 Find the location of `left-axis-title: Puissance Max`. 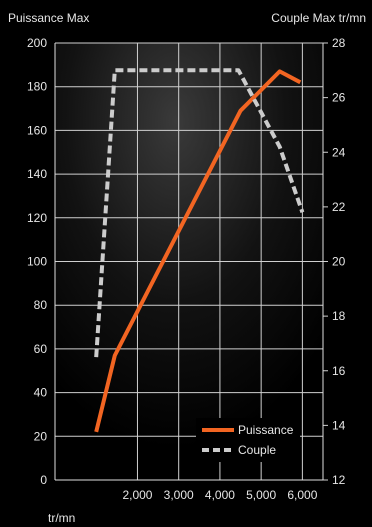

left-axis-title: Puissance Max is located at coordinates (48, 18).